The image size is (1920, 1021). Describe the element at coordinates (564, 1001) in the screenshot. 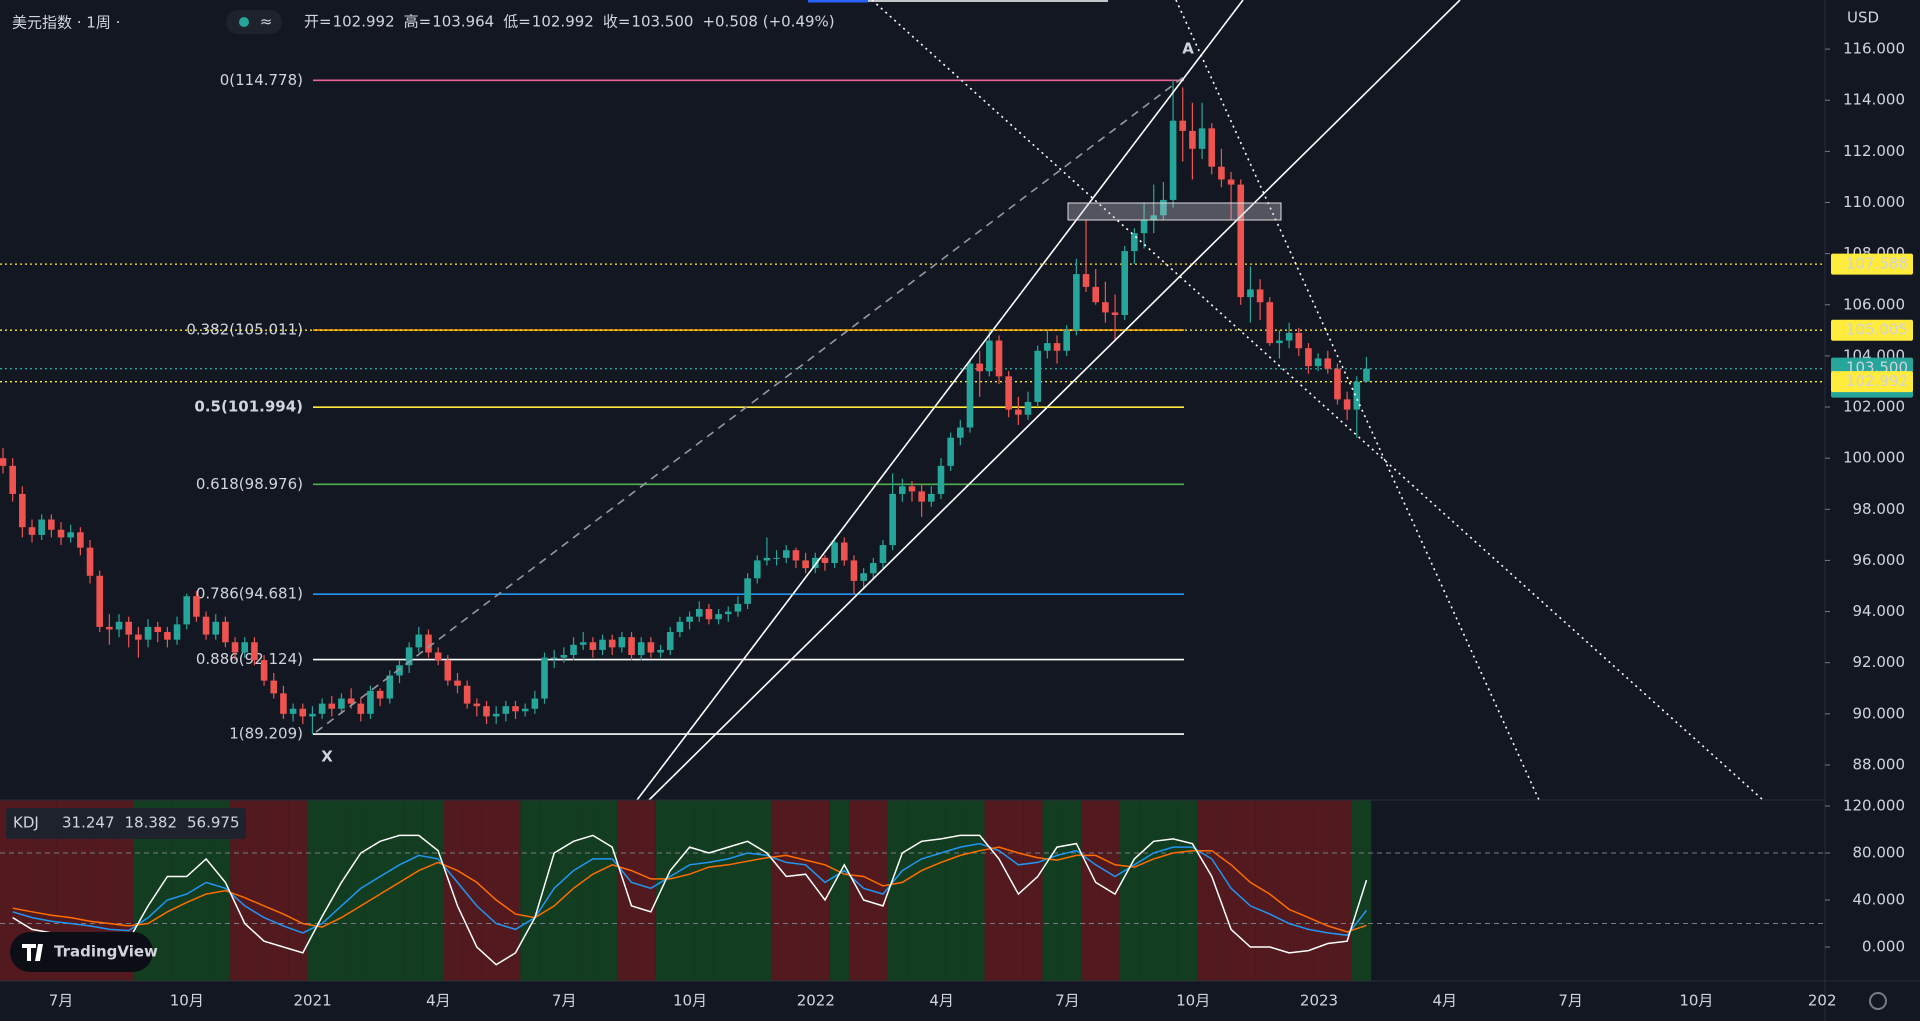

I see `x-tick-label: 7月` at that location.